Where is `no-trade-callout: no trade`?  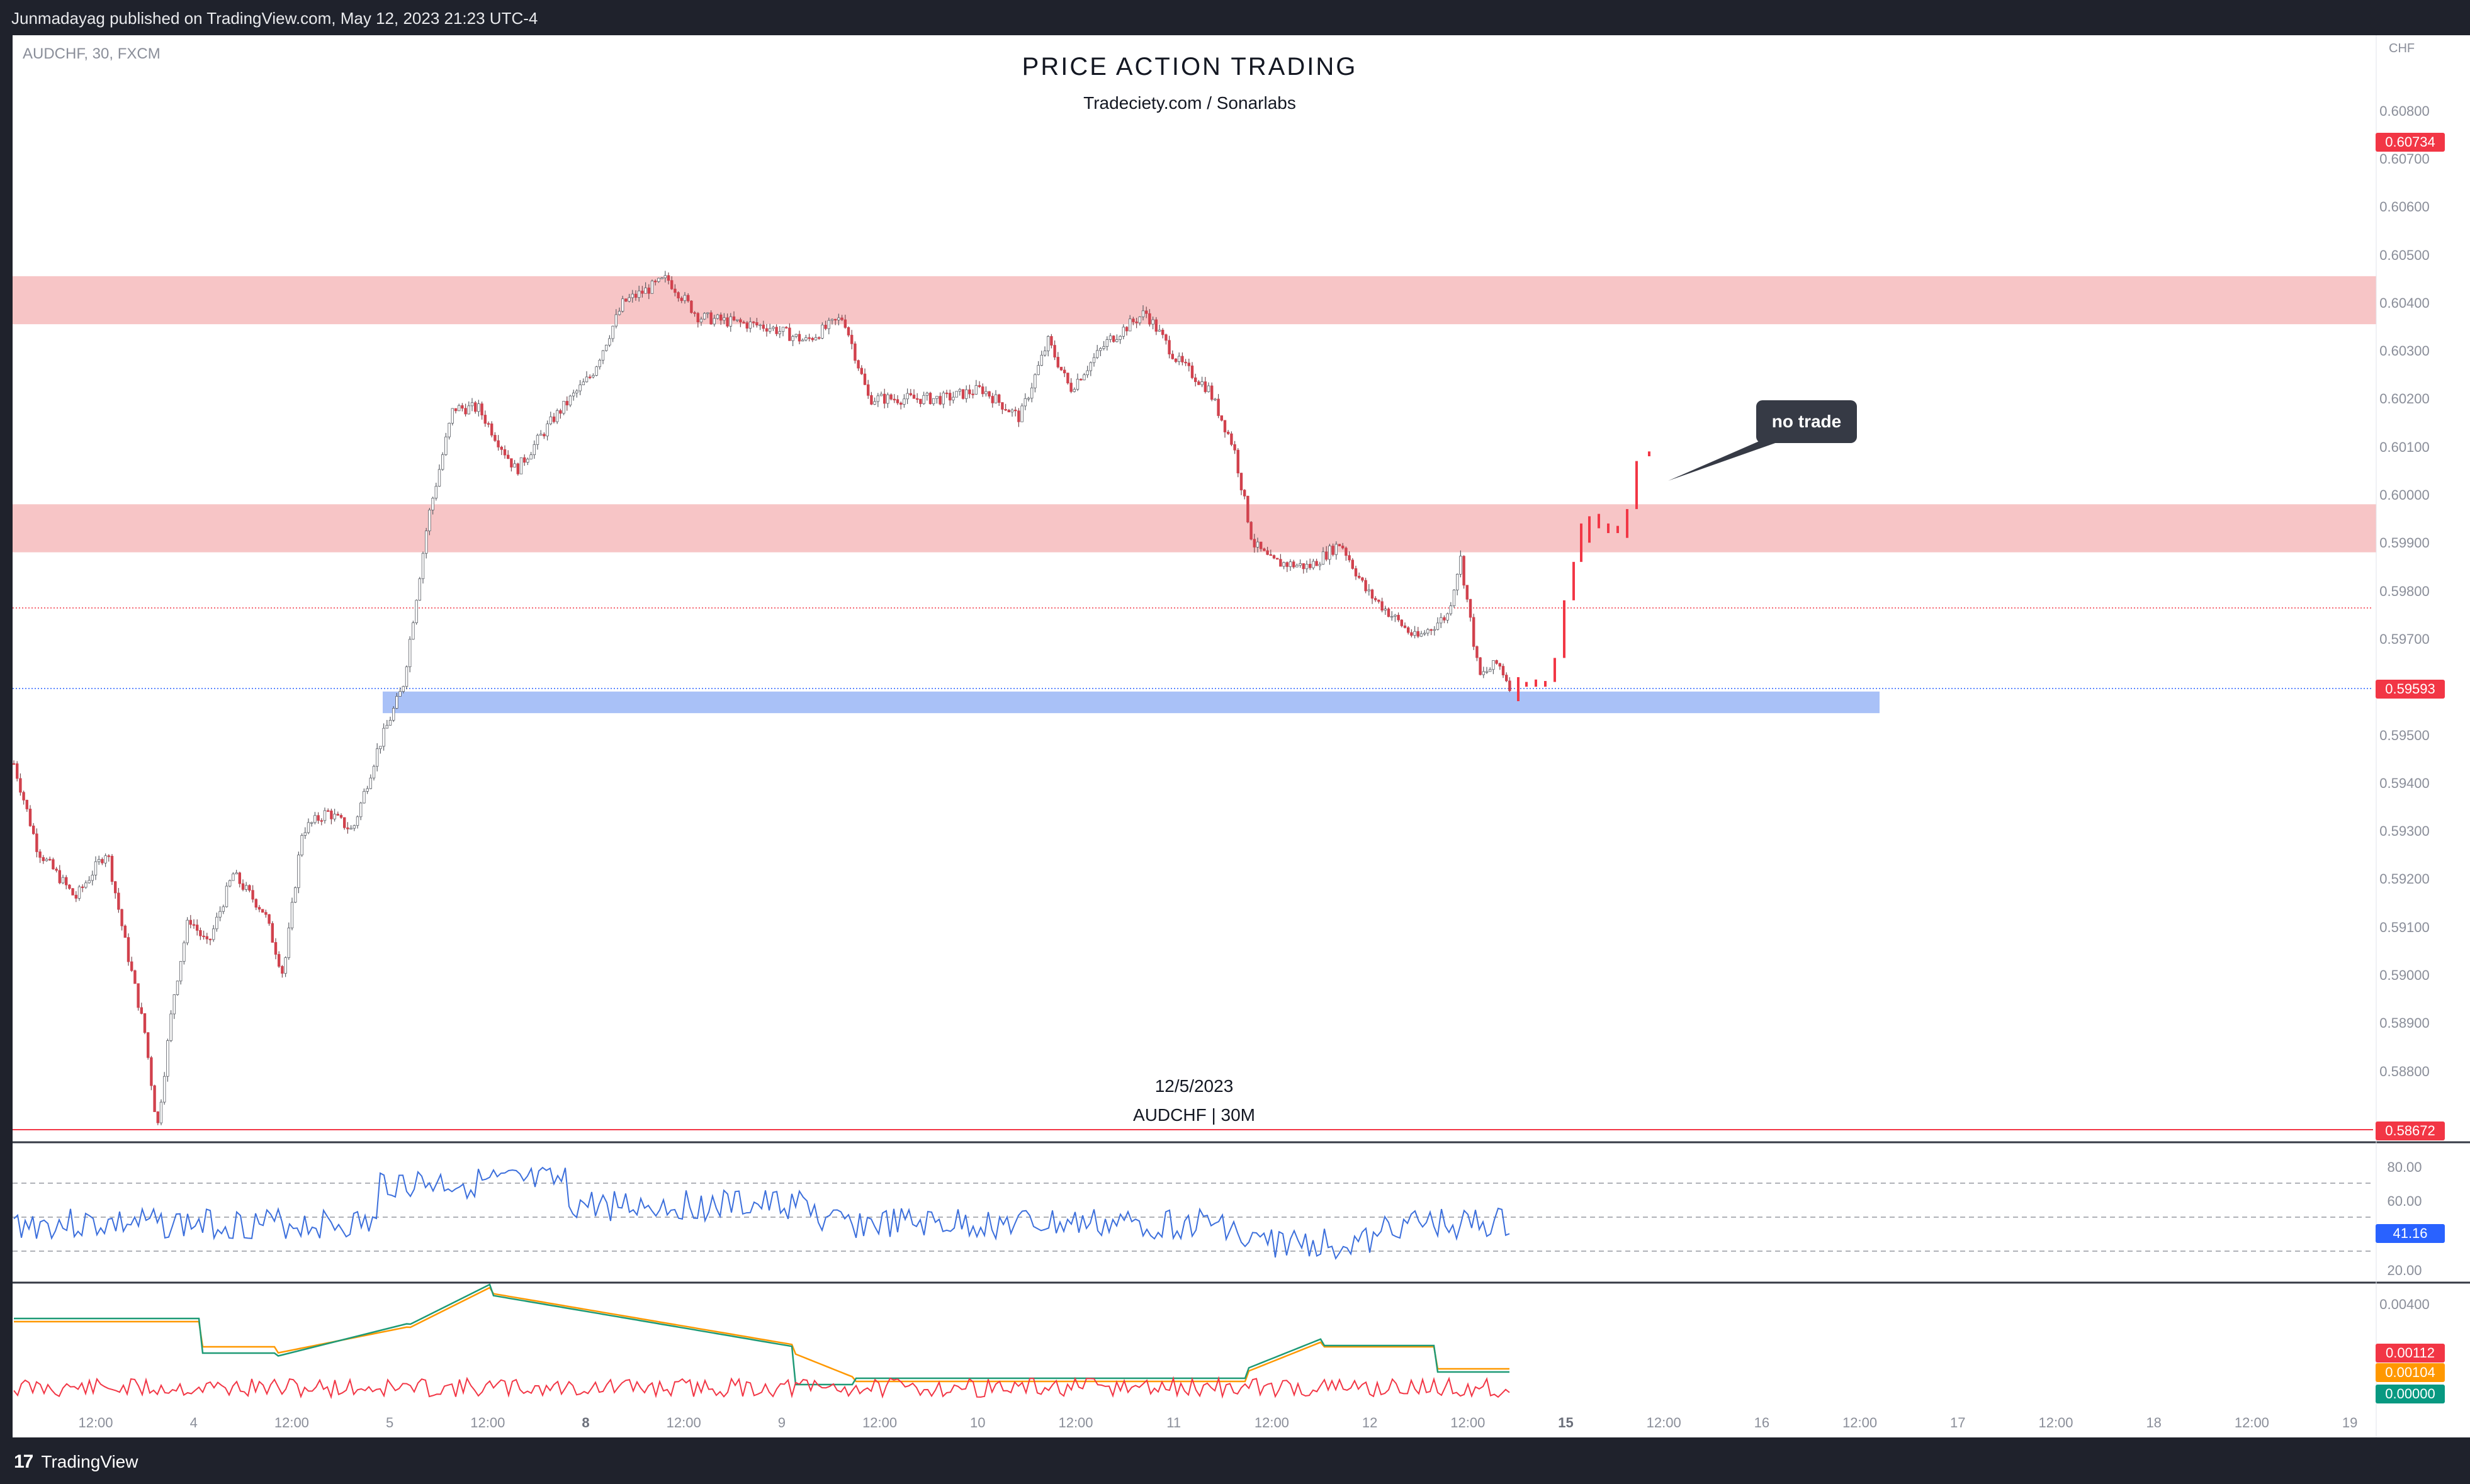
no-trade-callout: no trade is located at coordinates (1807, 421).